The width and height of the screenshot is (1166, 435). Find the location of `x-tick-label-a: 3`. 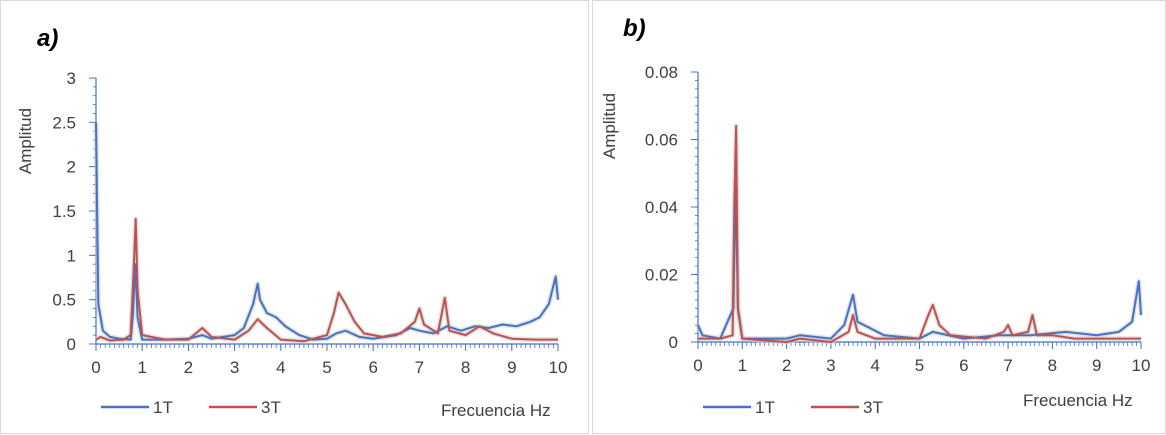

x-tick-label-a: 3 is located at coordinates (234, 367).